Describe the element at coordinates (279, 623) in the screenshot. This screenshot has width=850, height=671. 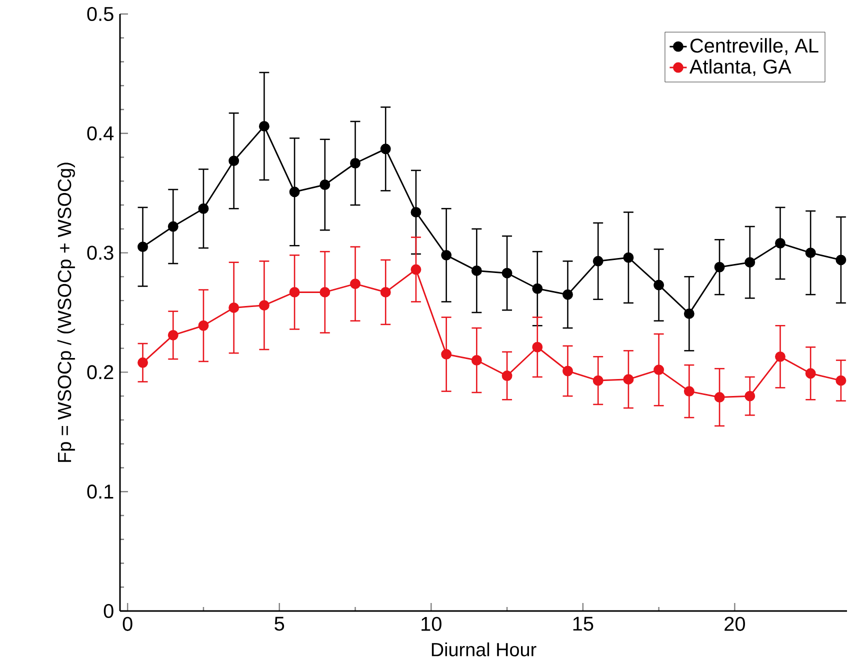
I see `x-tick-label: 5` at that location.